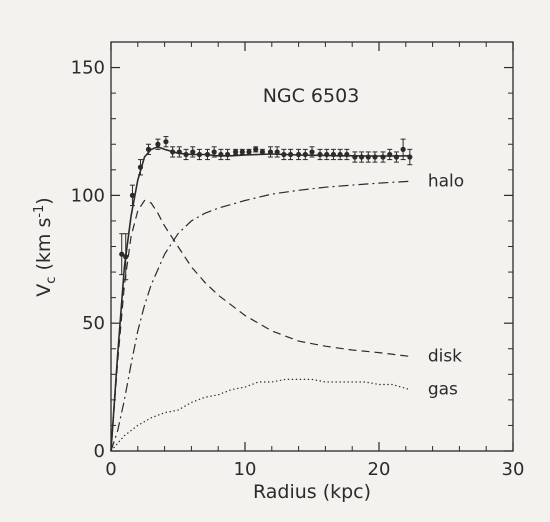  I want to click on y-tick-label: 0, so click(99, 451).